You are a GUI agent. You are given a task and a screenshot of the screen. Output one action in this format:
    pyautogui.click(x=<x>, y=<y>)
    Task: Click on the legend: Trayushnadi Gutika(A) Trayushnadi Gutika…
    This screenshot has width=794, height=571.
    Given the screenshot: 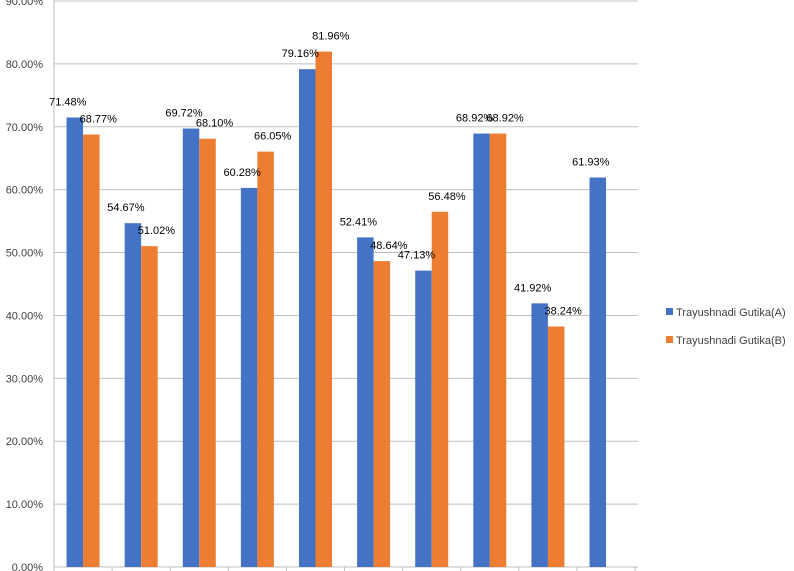 What is the action you would take?
    pyautogui.click(x=726, y=327)
    